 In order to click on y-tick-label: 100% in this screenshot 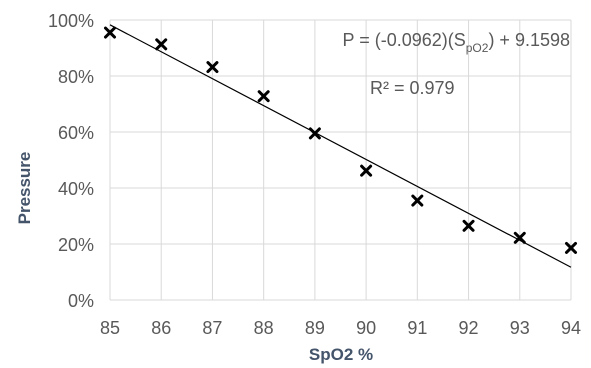, I will do `click(71, 21)`.